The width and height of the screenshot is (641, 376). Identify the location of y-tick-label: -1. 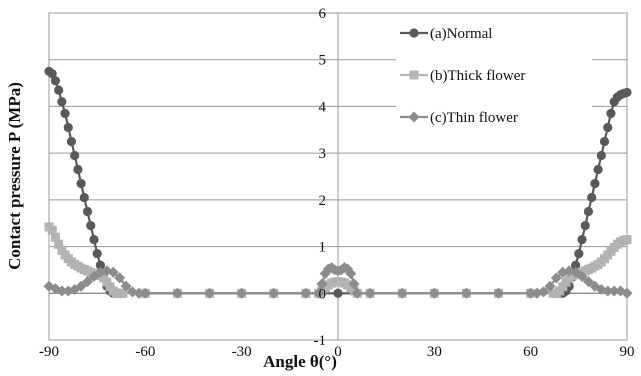
(320, 341).